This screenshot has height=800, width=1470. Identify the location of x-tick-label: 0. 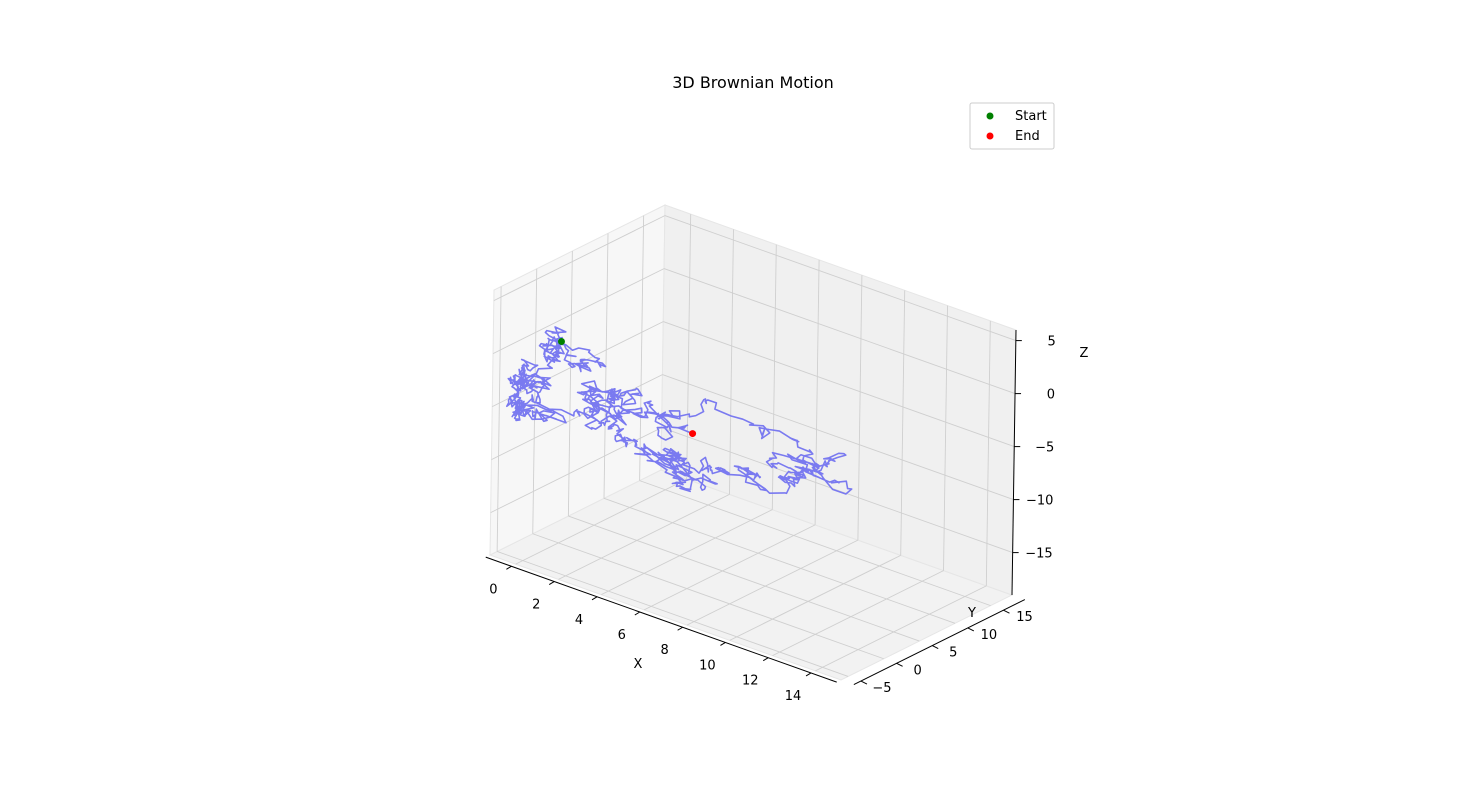
(493, 589).